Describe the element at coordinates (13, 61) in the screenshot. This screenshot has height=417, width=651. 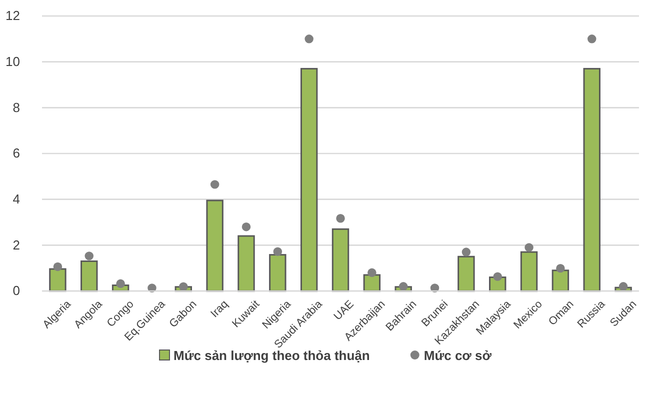
I see `y-tick-label: 10` at that location.